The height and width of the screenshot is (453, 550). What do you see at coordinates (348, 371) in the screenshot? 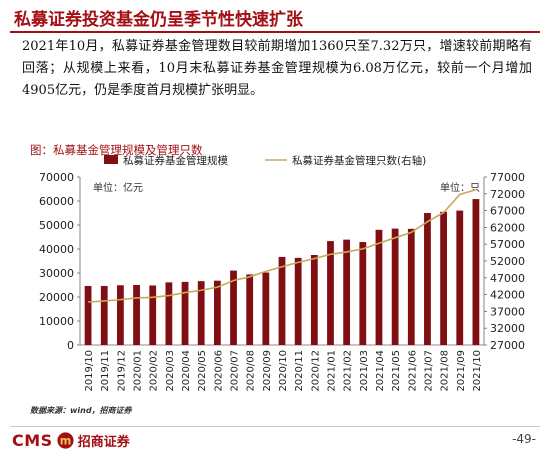
I see `x-tick-label: 2021/02` at bounding box center [348, 371].